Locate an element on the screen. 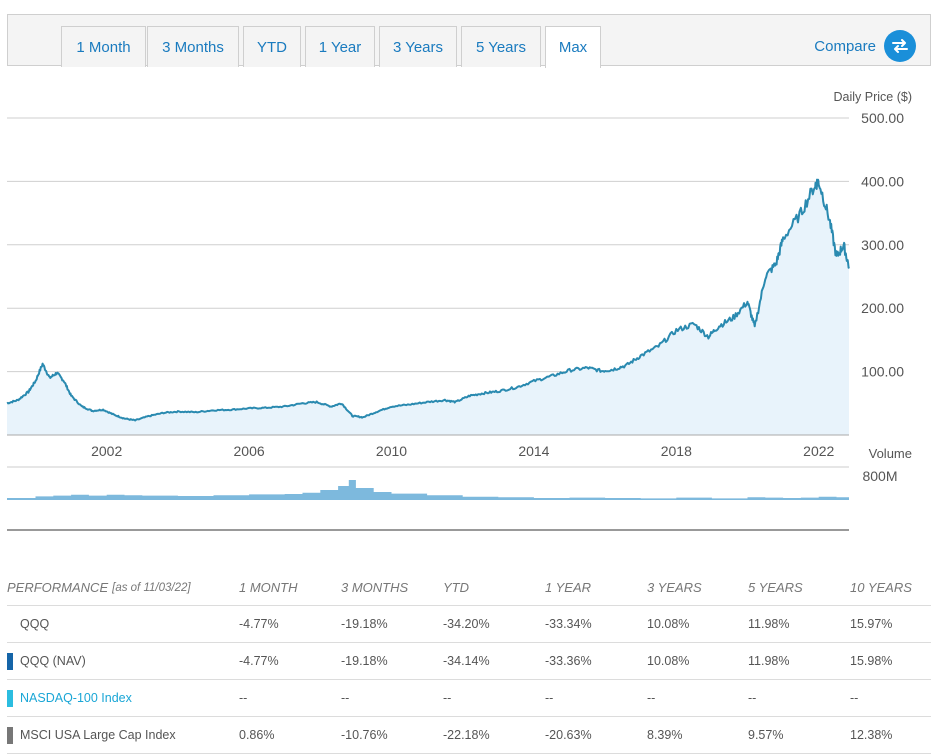  y-tick-label: 100.00 is located at coordinates (882, 372).